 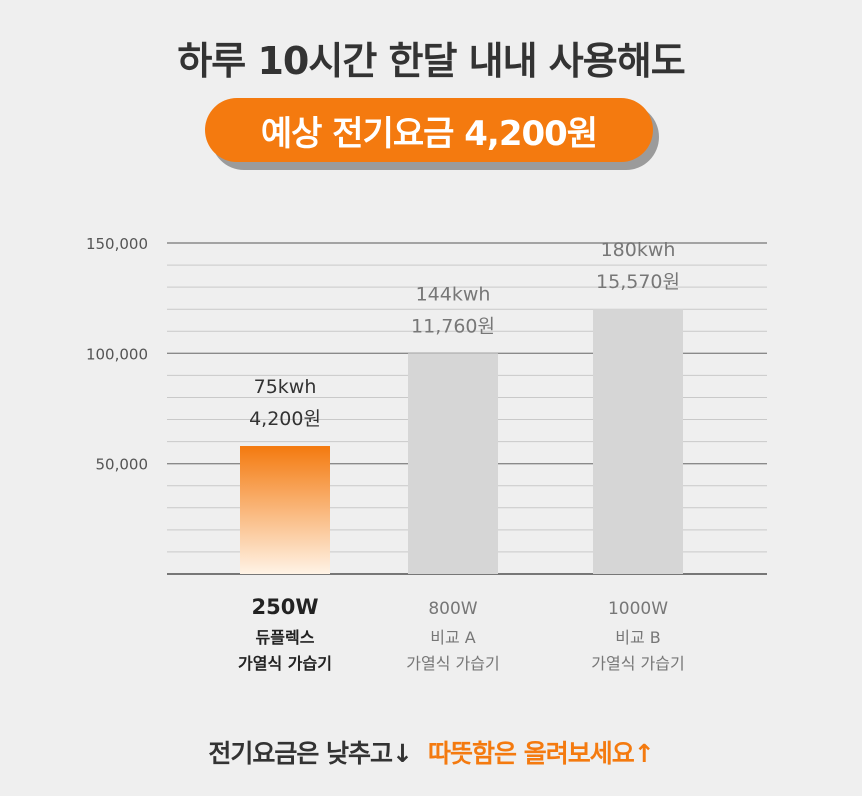 I want to click on bar-price-label: 4,200원, so click(x=285, y=419).